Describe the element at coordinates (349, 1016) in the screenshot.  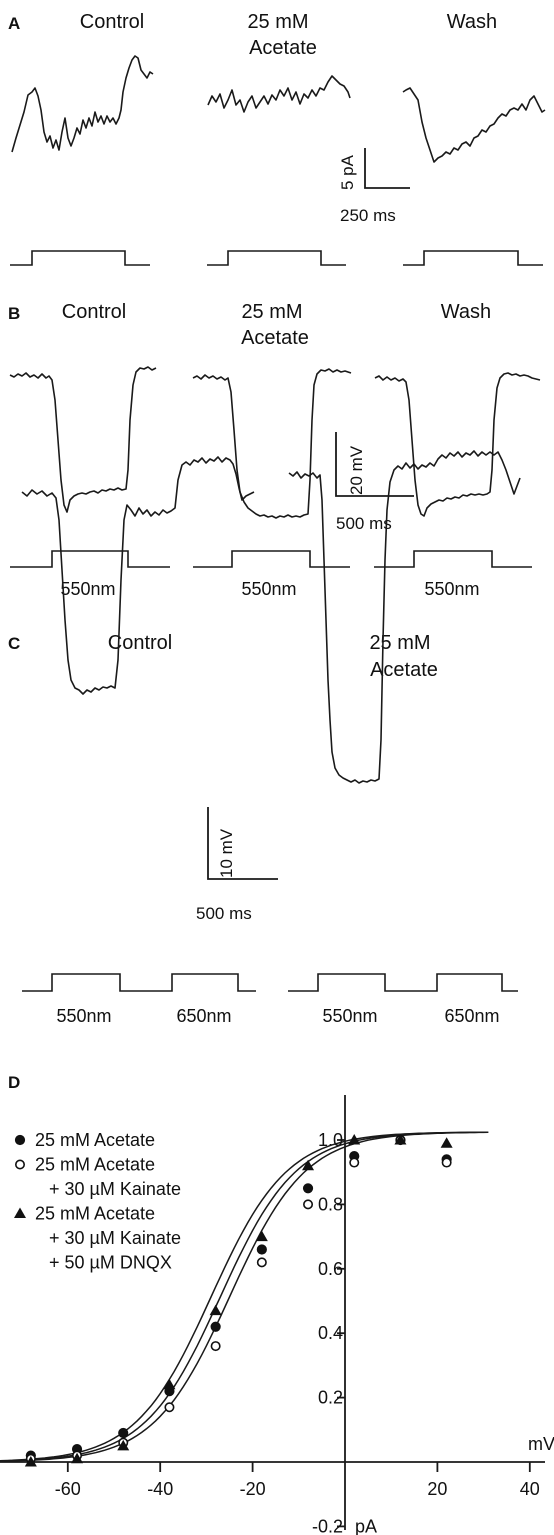
I see `panel-c-stimulus-2-label-1: 550nm` at that location.